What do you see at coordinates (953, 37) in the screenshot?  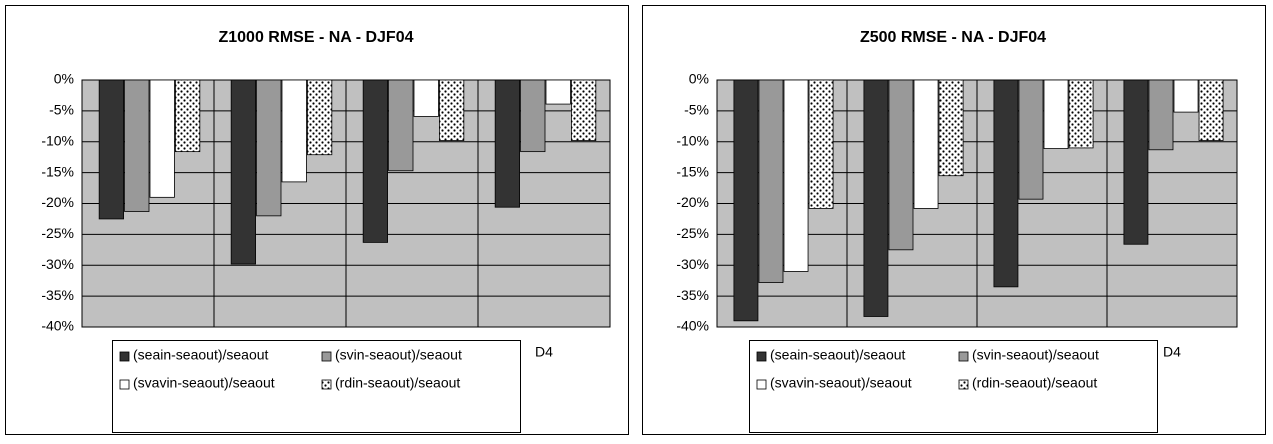 I see `chart-title: Z500 RMSE - NA - DJF04` at bounding box center [953, 37].